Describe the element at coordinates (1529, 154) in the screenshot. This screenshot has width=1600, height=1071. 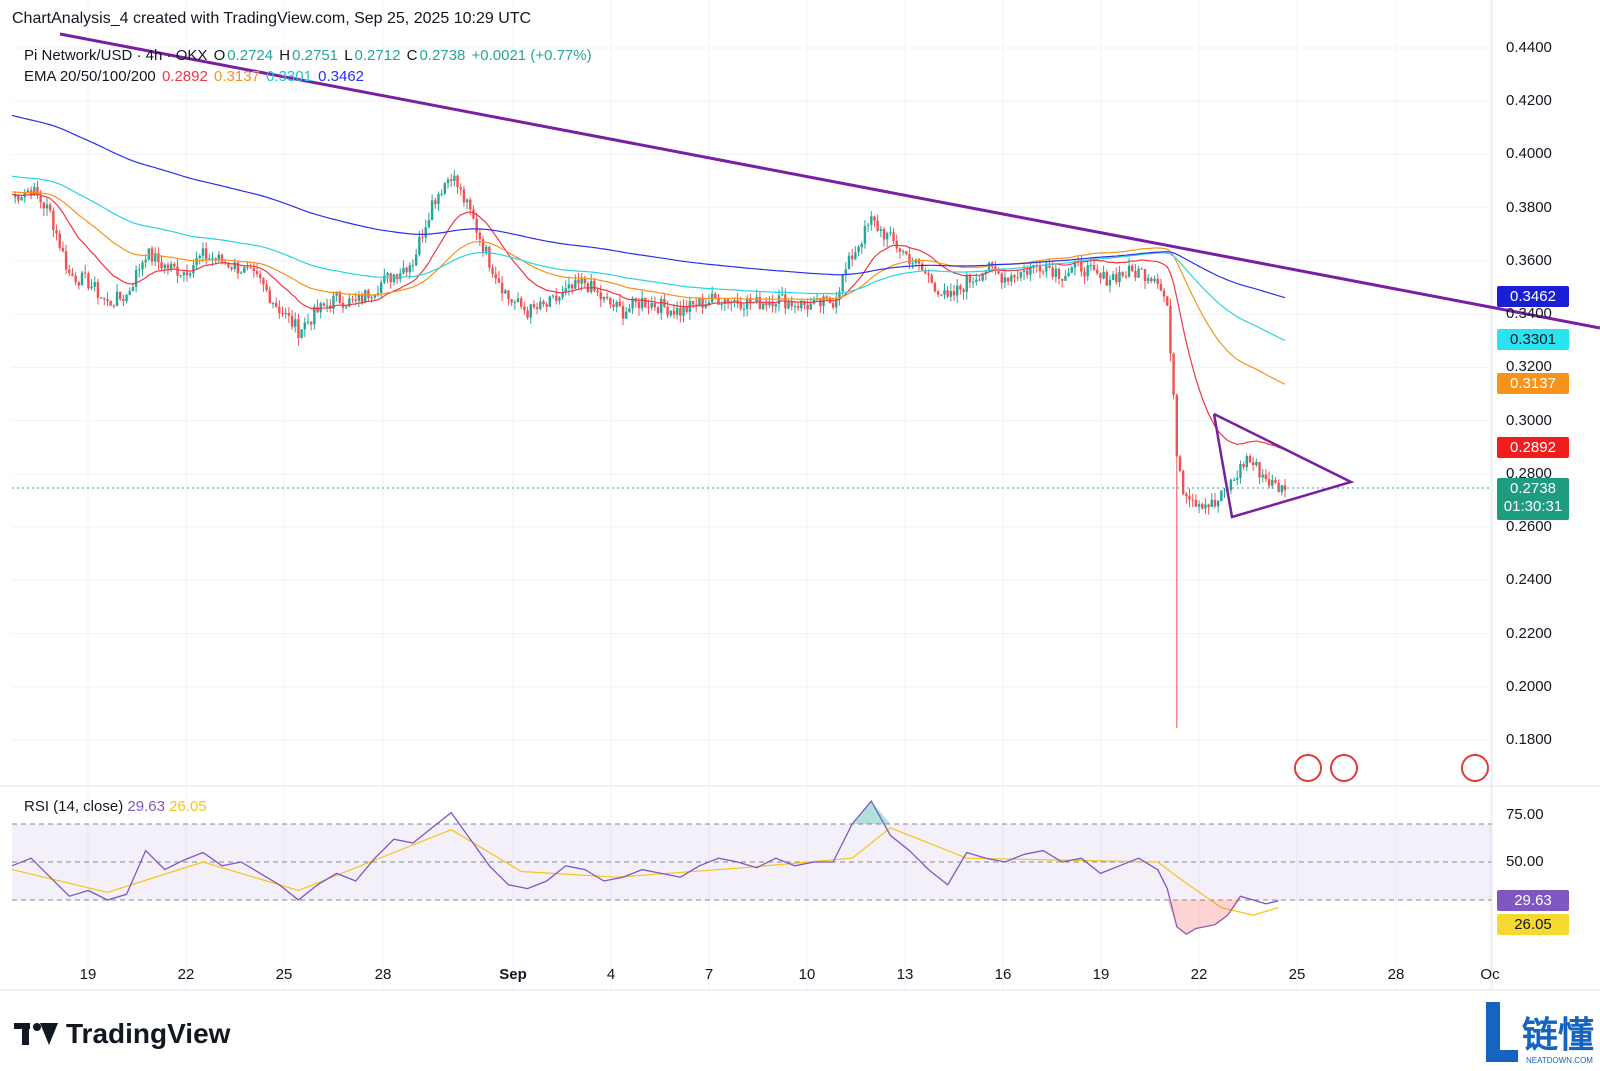
I see `price-tick-label: 0.4000` at that location.